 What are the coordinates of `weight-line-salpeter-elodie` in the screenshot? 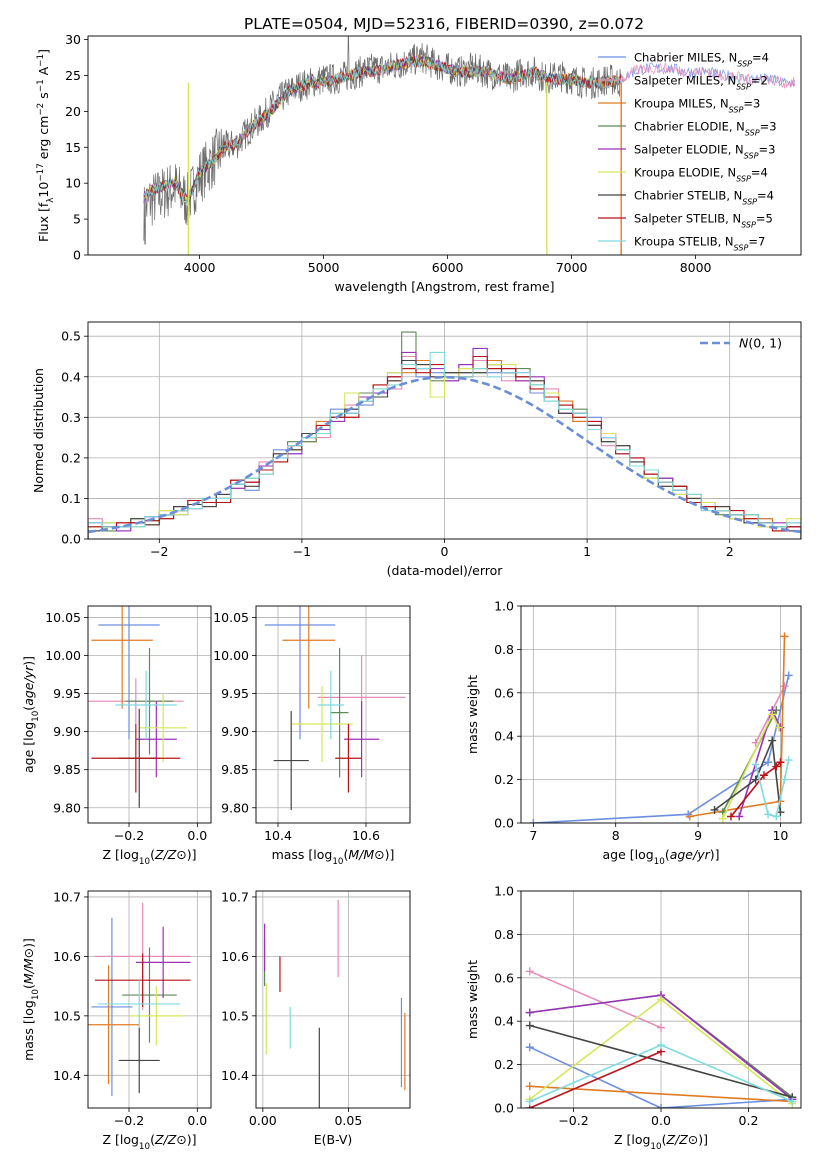 It's located at (760, 763).